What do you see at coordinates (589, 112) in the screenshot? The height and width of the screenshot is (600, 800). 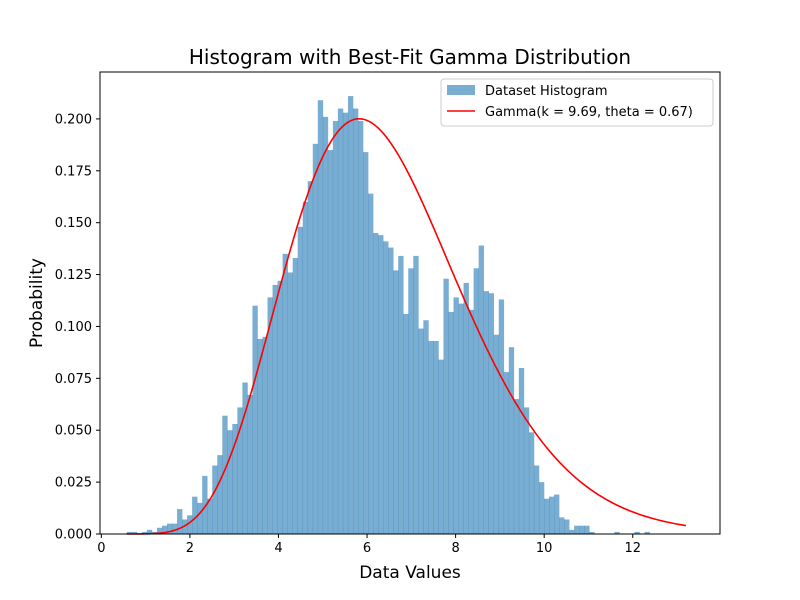 I see `legend-label-gamma: Gamma(k = 9.69, theta = 0.67)` at bounding box center [589, 112].